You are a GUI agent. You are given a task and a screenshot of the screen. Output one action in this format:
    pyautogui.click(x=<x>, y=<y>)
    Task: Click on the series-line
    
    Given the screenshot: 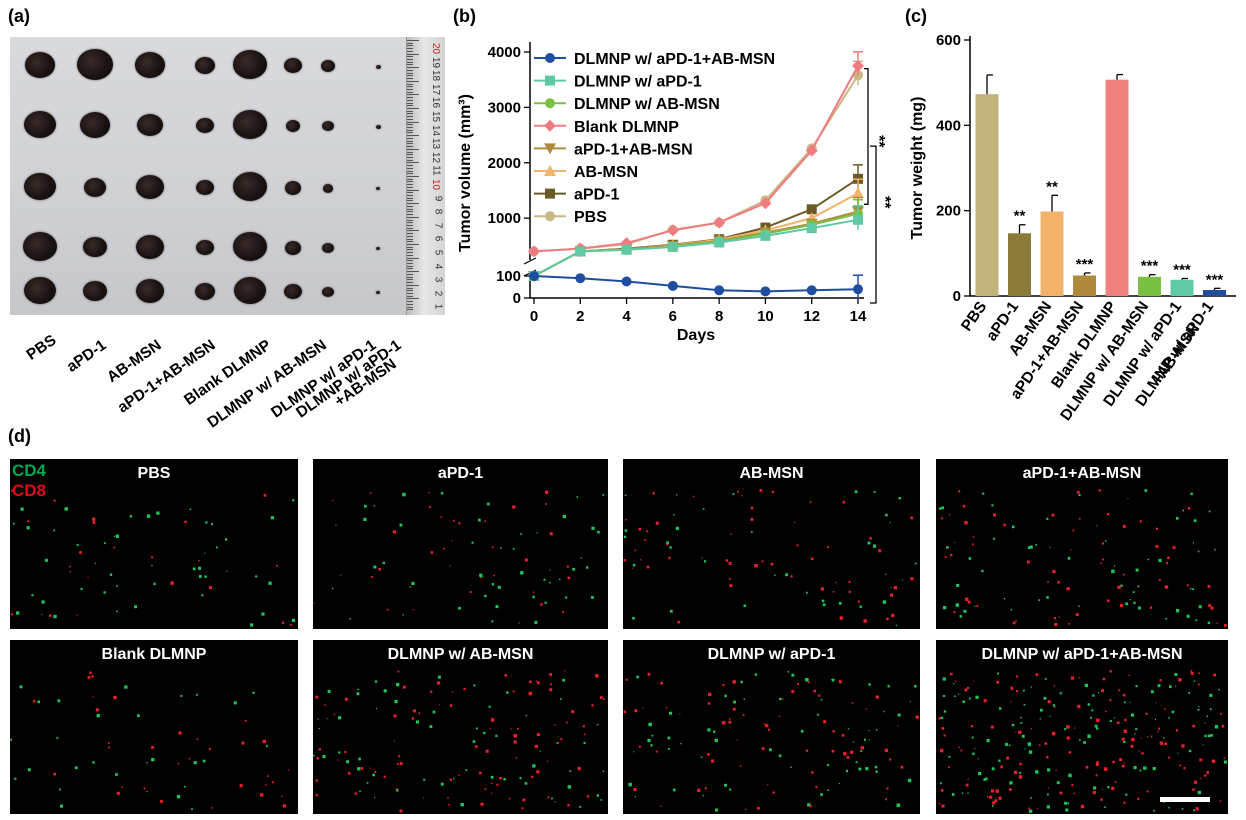 What is the action you would take?
    pyautogui.click(x=696, y=159)
    